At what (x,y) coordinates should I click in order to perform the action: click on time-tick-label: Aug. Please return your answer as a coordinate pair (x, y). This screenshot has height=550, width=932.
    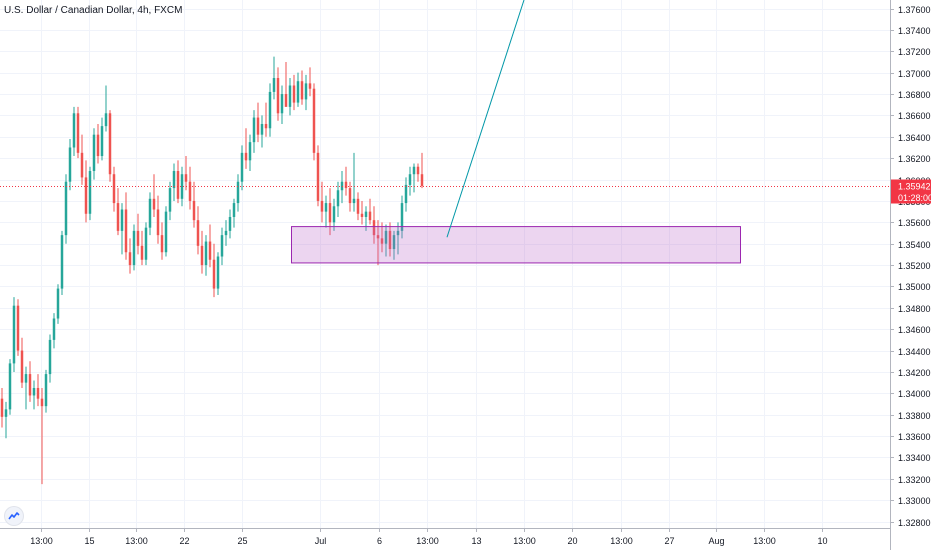
    Looking at the image, I should click on (716, 541).